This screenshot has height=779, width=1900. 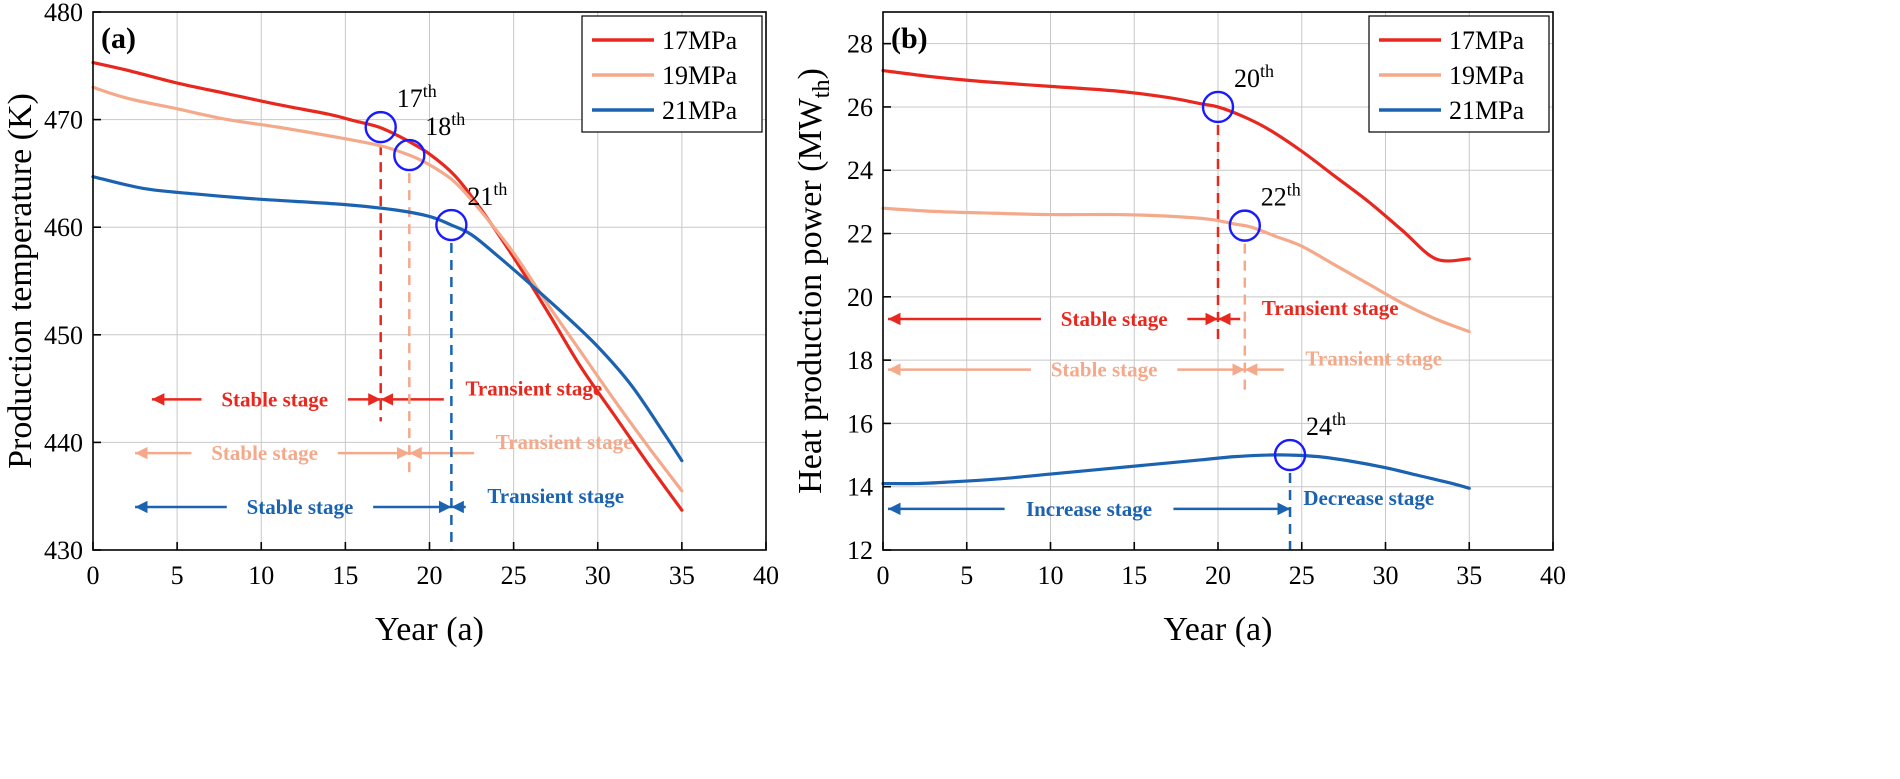 I want to click on marker-label: 17th, so click(x=417, y=97).